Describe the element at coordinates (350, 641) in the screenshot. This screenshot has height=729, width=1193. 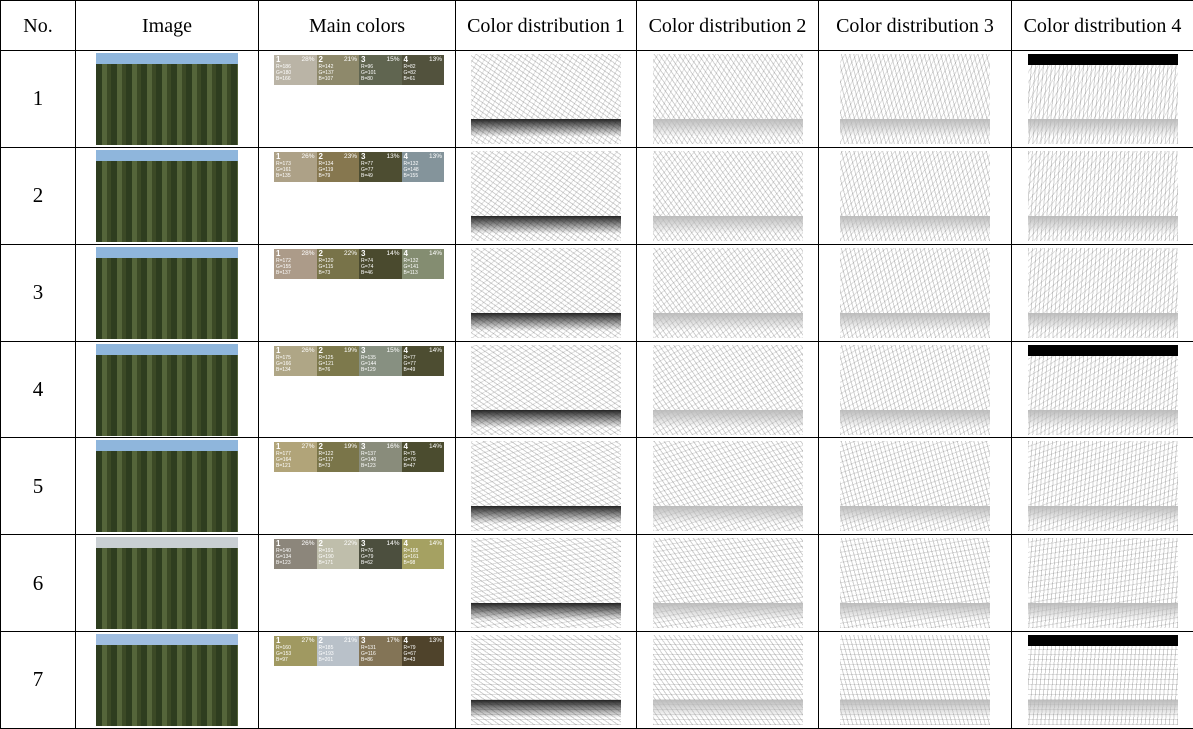
I see `swatch-percent: 21%` at that location.